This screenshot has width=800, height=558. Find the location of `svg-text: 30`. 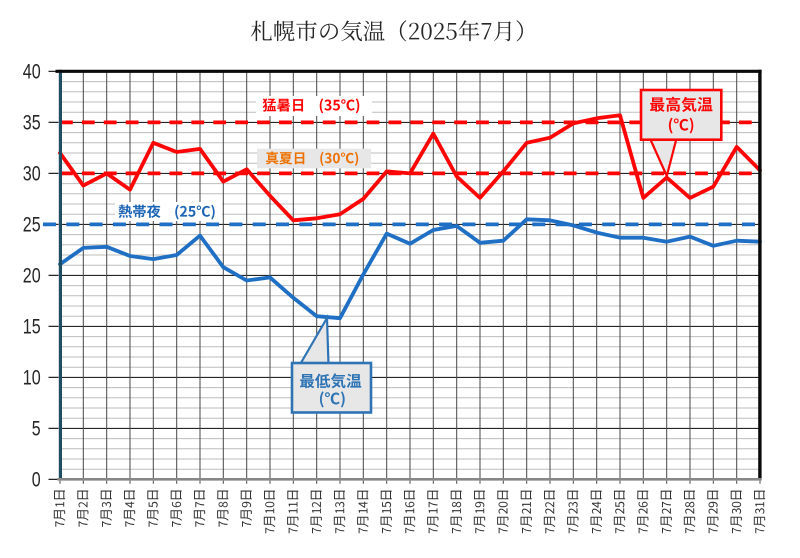

svg-text: 30 is located at coordinates (32, 173).